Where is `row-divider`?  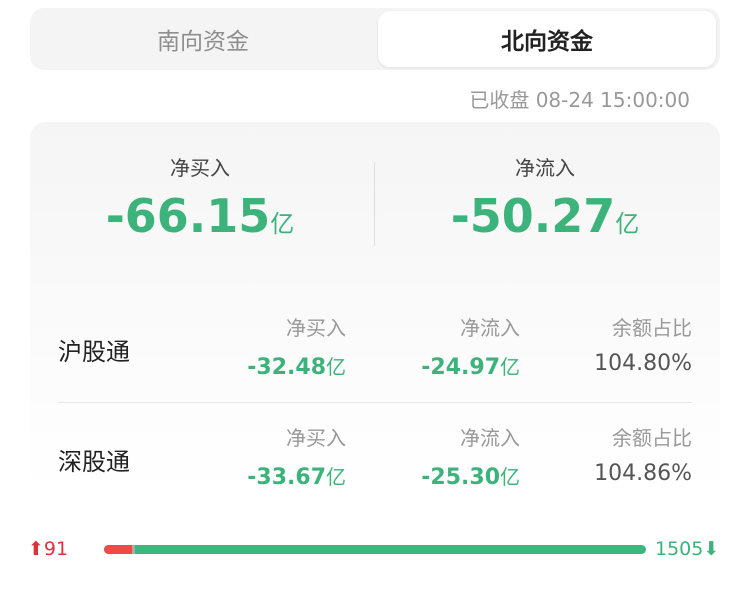 row-divider is located at coordinates (375, 402).